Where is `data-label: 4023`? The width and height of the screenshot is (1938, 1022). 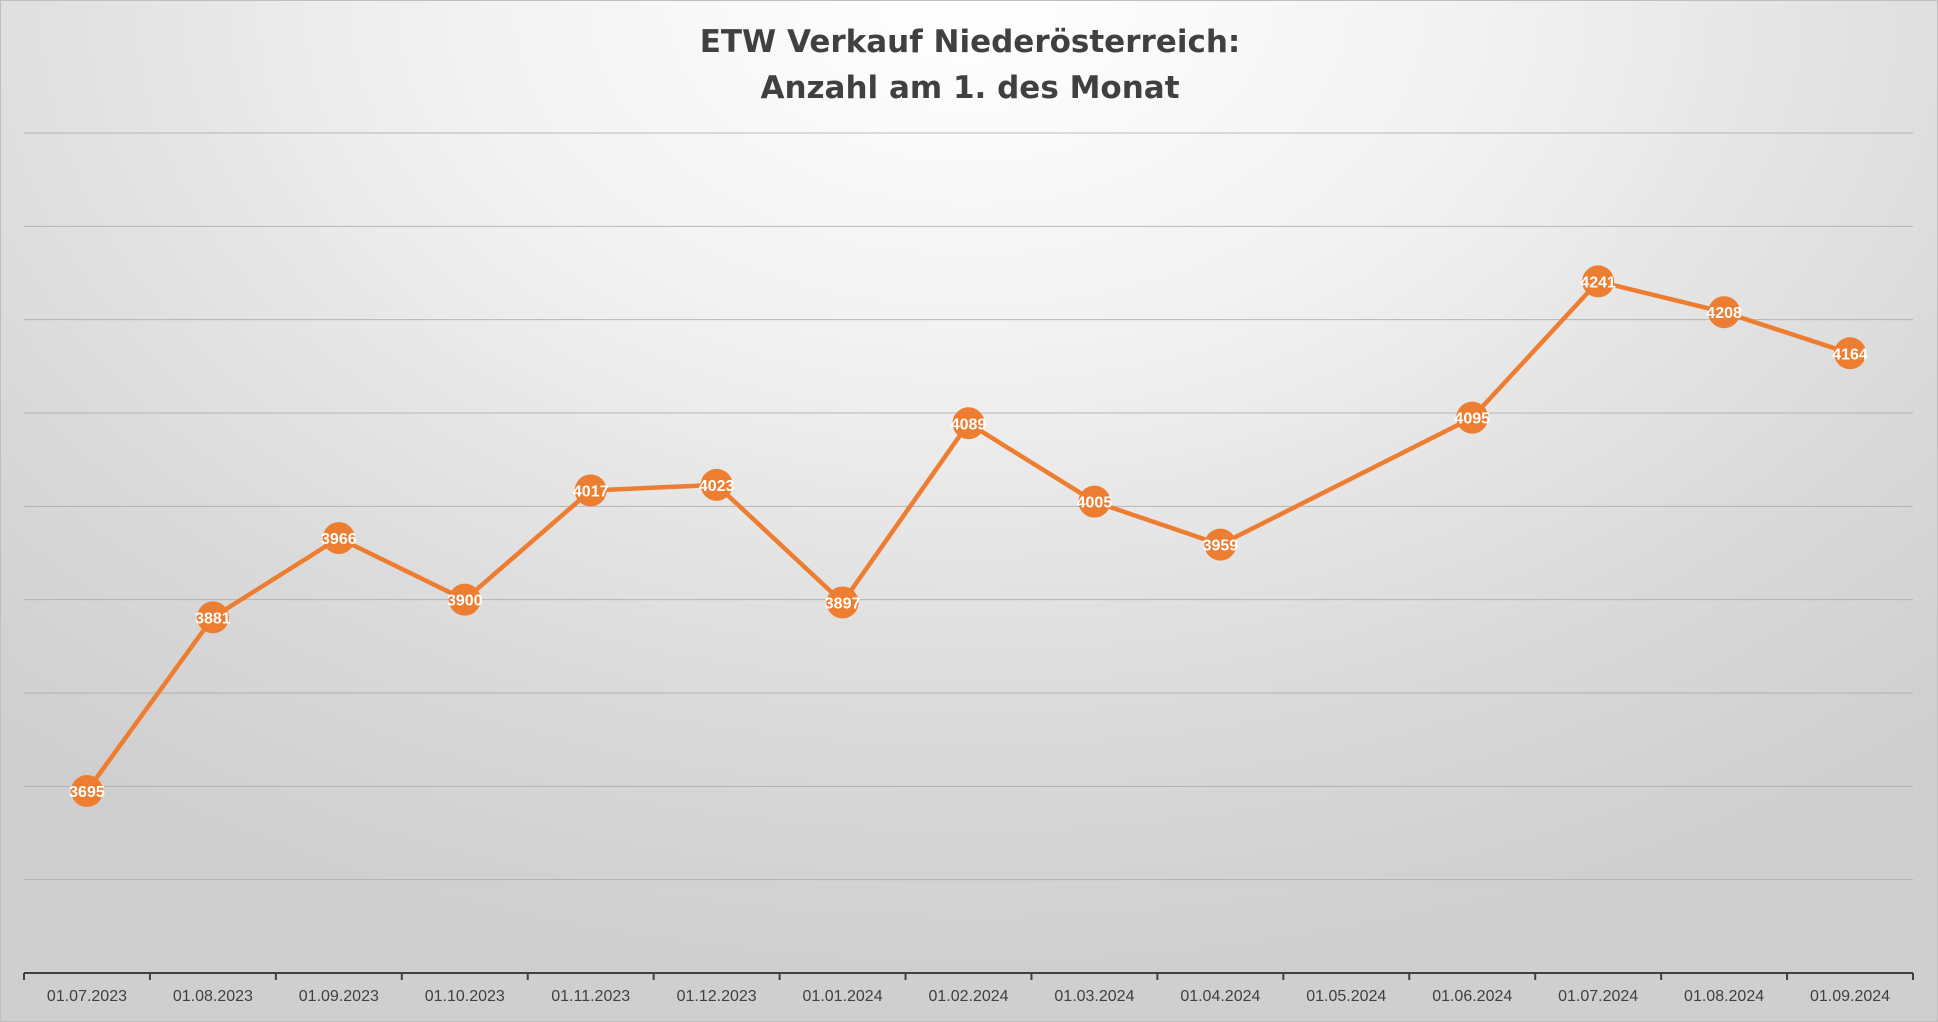 data-label: 4023 is located at coordinates (717, 486).